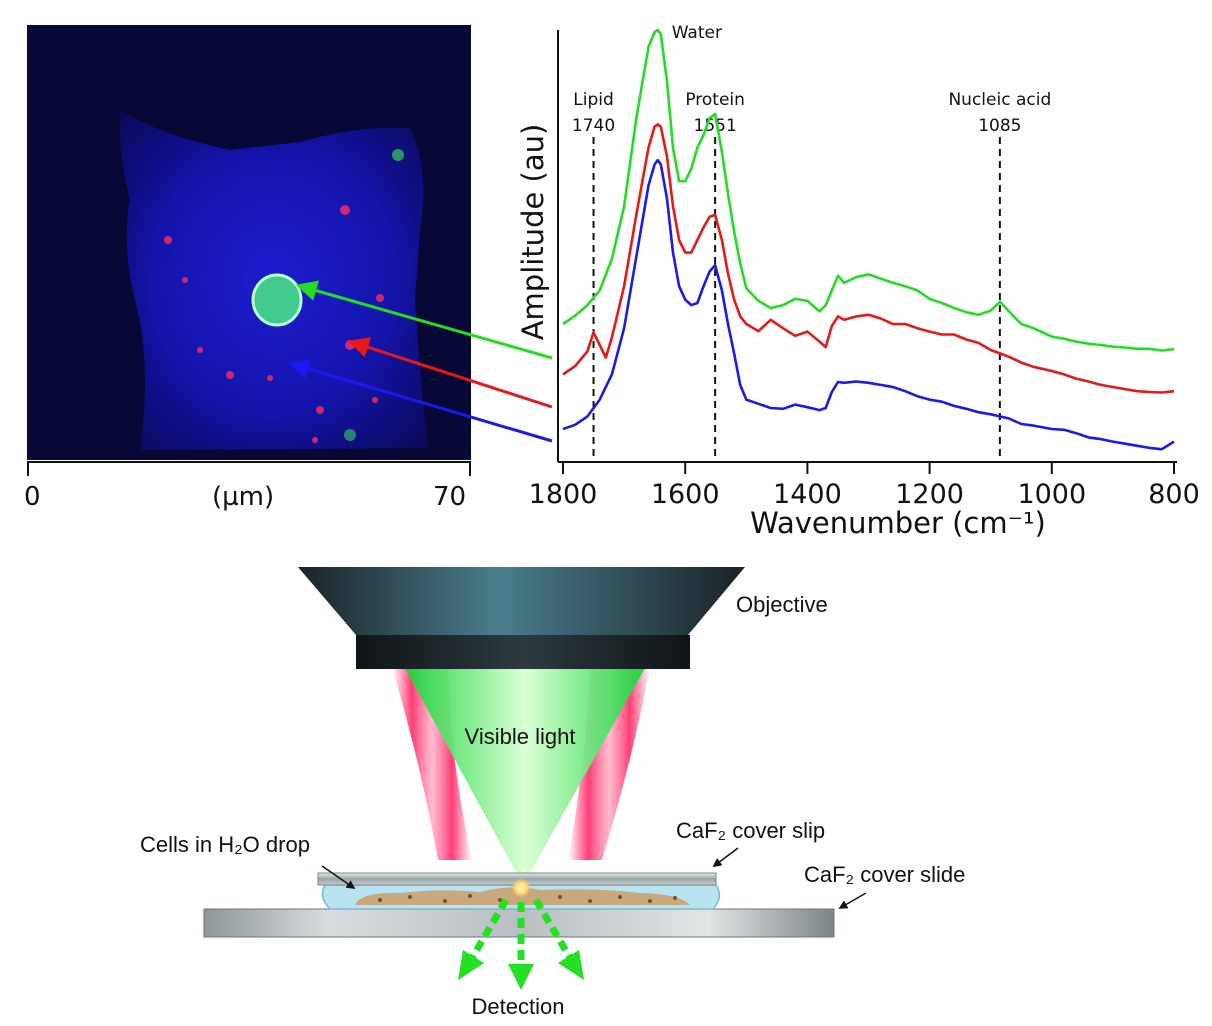  I want to click on y-axis-title: Amplitude (au), so click(533, 232).